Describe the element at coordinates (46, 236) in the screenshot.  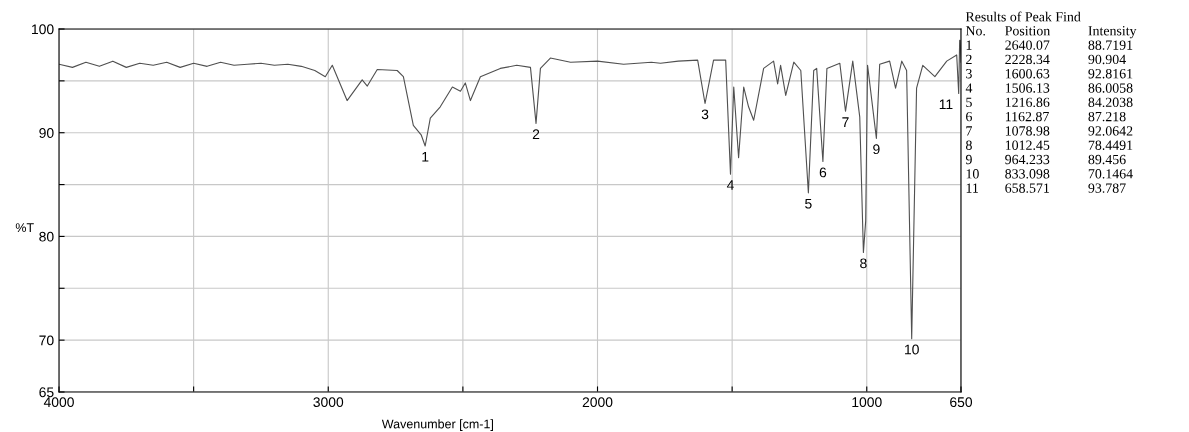
I see `y-tick-label: 80` at that location.